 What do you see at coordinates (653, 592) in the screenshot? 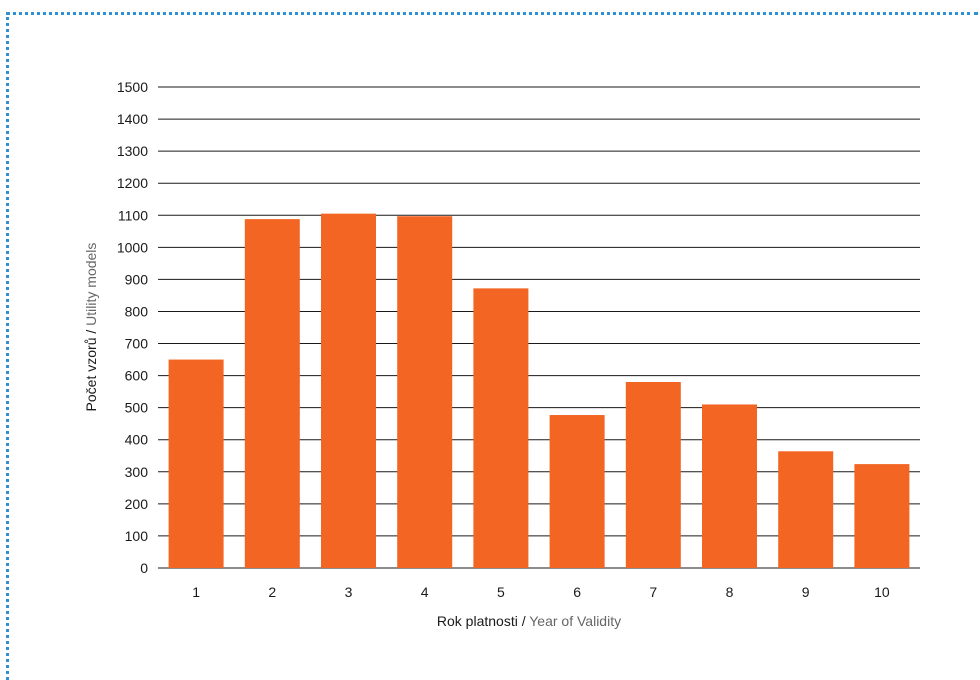
I see `x-tick-label: 7` at bounding box center [653, 592].